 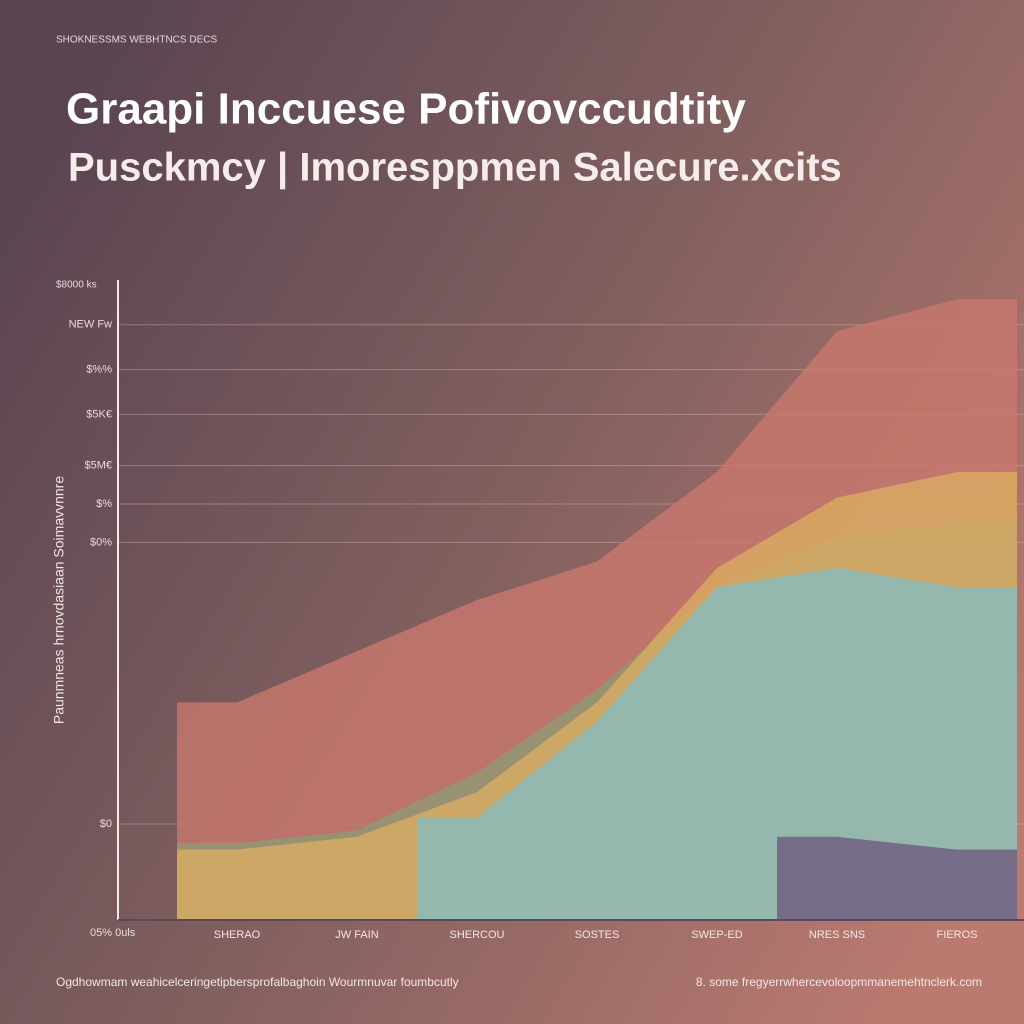 I want to click on header: SHOKNESSMS WEBHTNCS DECS, so click(x=136, y=40).